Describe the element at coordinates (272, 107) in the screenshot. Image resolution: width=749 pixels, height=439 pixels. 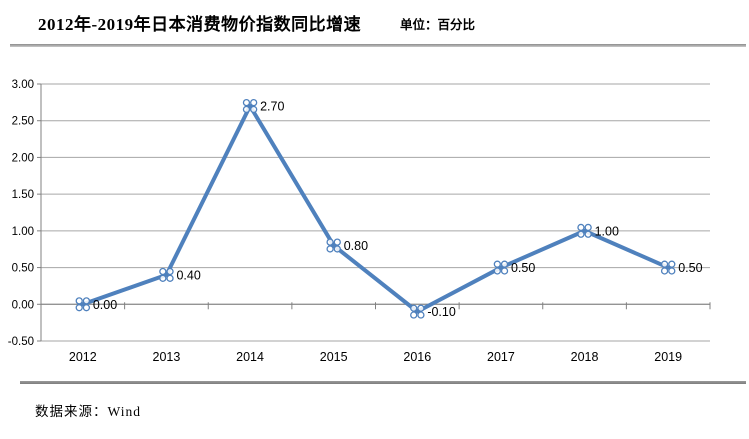
I see `data-label: 2.70` at that location.